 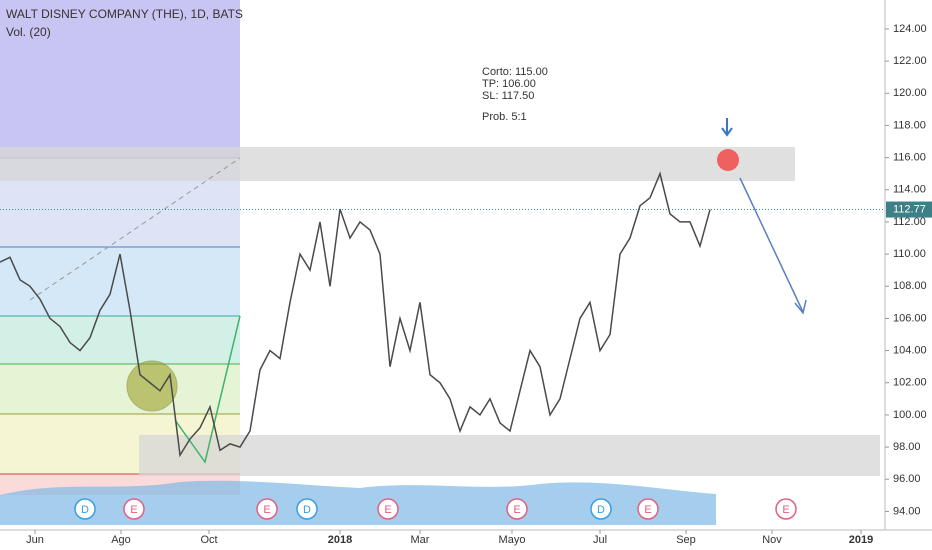 What do you see at coordinates (910, 286) in the screenshot?
I see `y-tick-label: 108.00` at bounding box center [910, 286].